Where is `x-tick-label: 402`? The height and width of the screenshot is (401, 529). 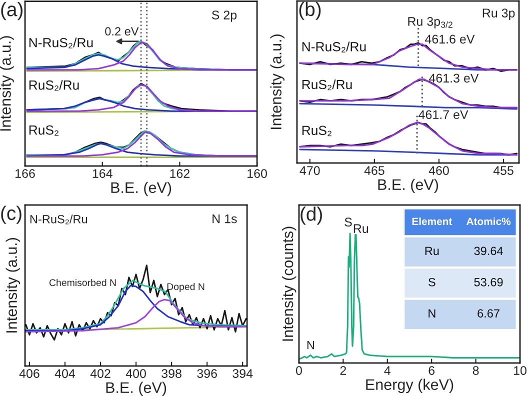
x-tick-label: 402 is located at coordinates (100, 373).